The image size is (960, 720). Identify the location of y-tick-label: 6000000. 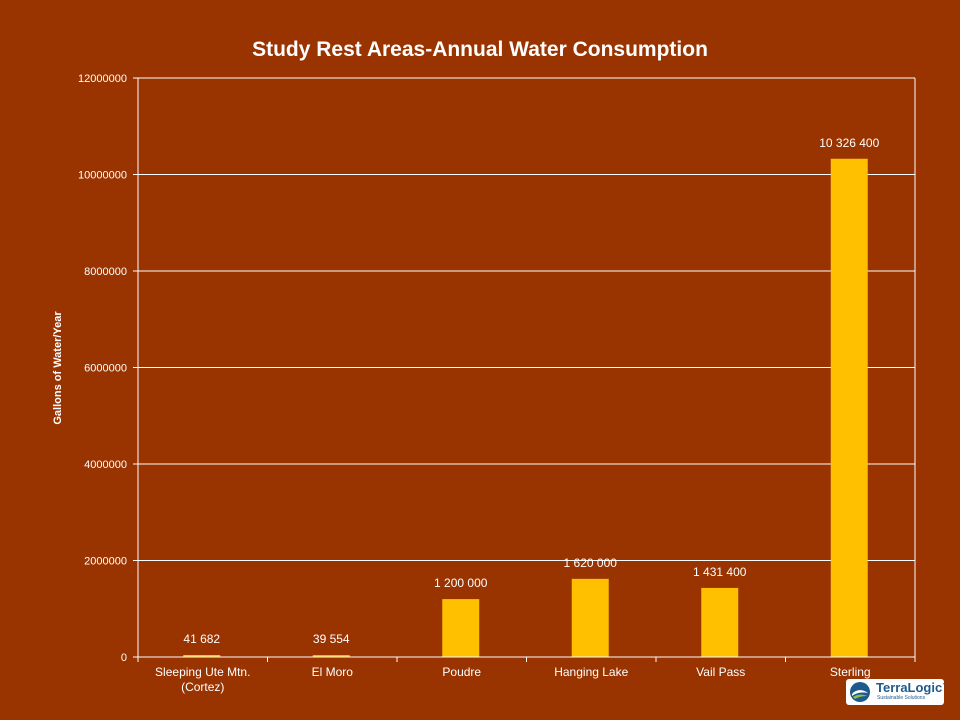
(105, 369).